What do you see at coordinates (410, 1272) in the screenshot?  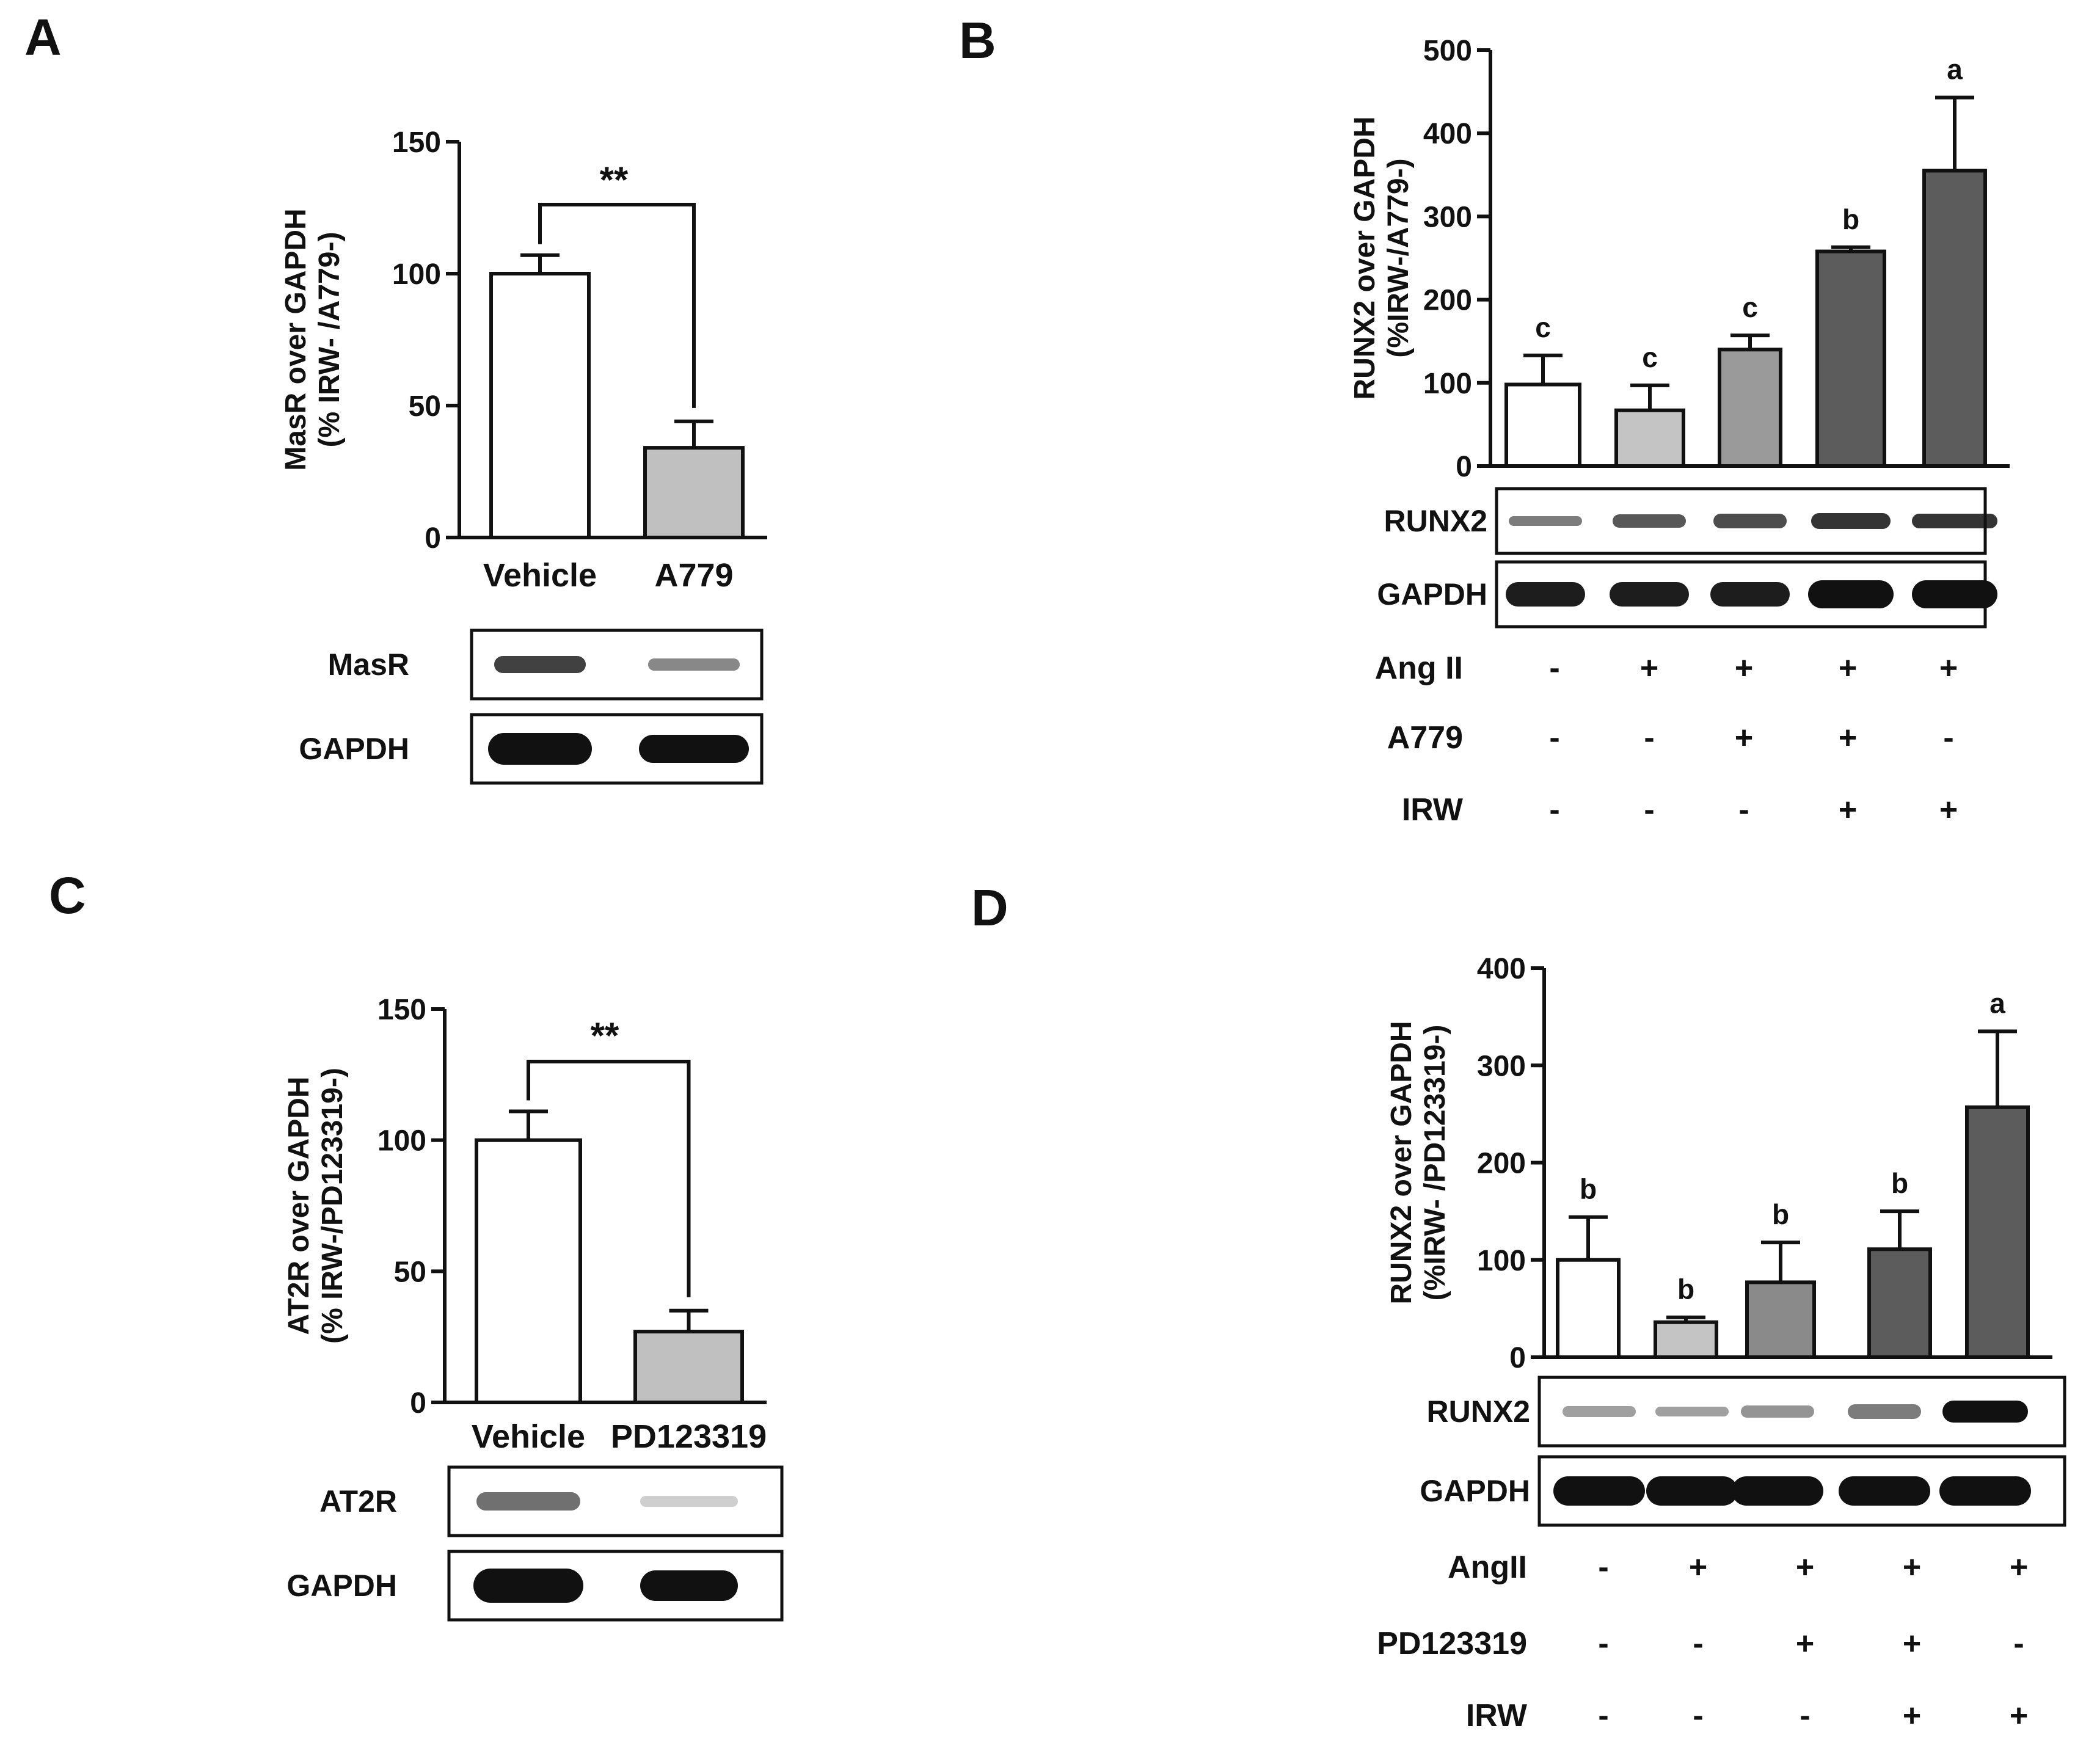 I see `y-tick-label: 50` at bounding box center [410, 1272].